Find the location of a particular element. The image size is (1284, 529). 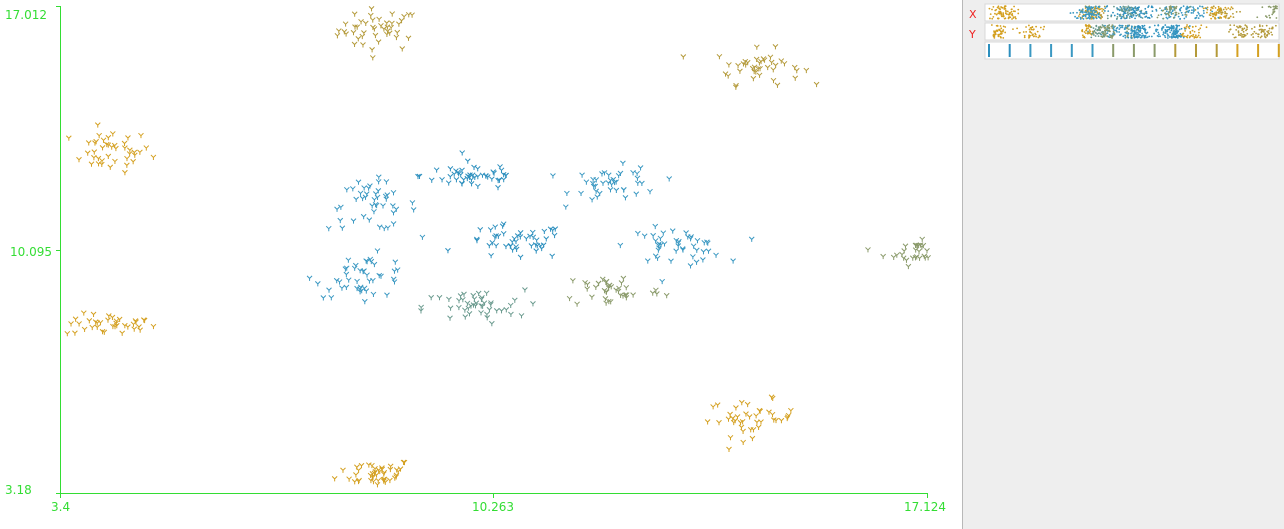

overview-canvas: X Y is located at coordinates (1123, 35).